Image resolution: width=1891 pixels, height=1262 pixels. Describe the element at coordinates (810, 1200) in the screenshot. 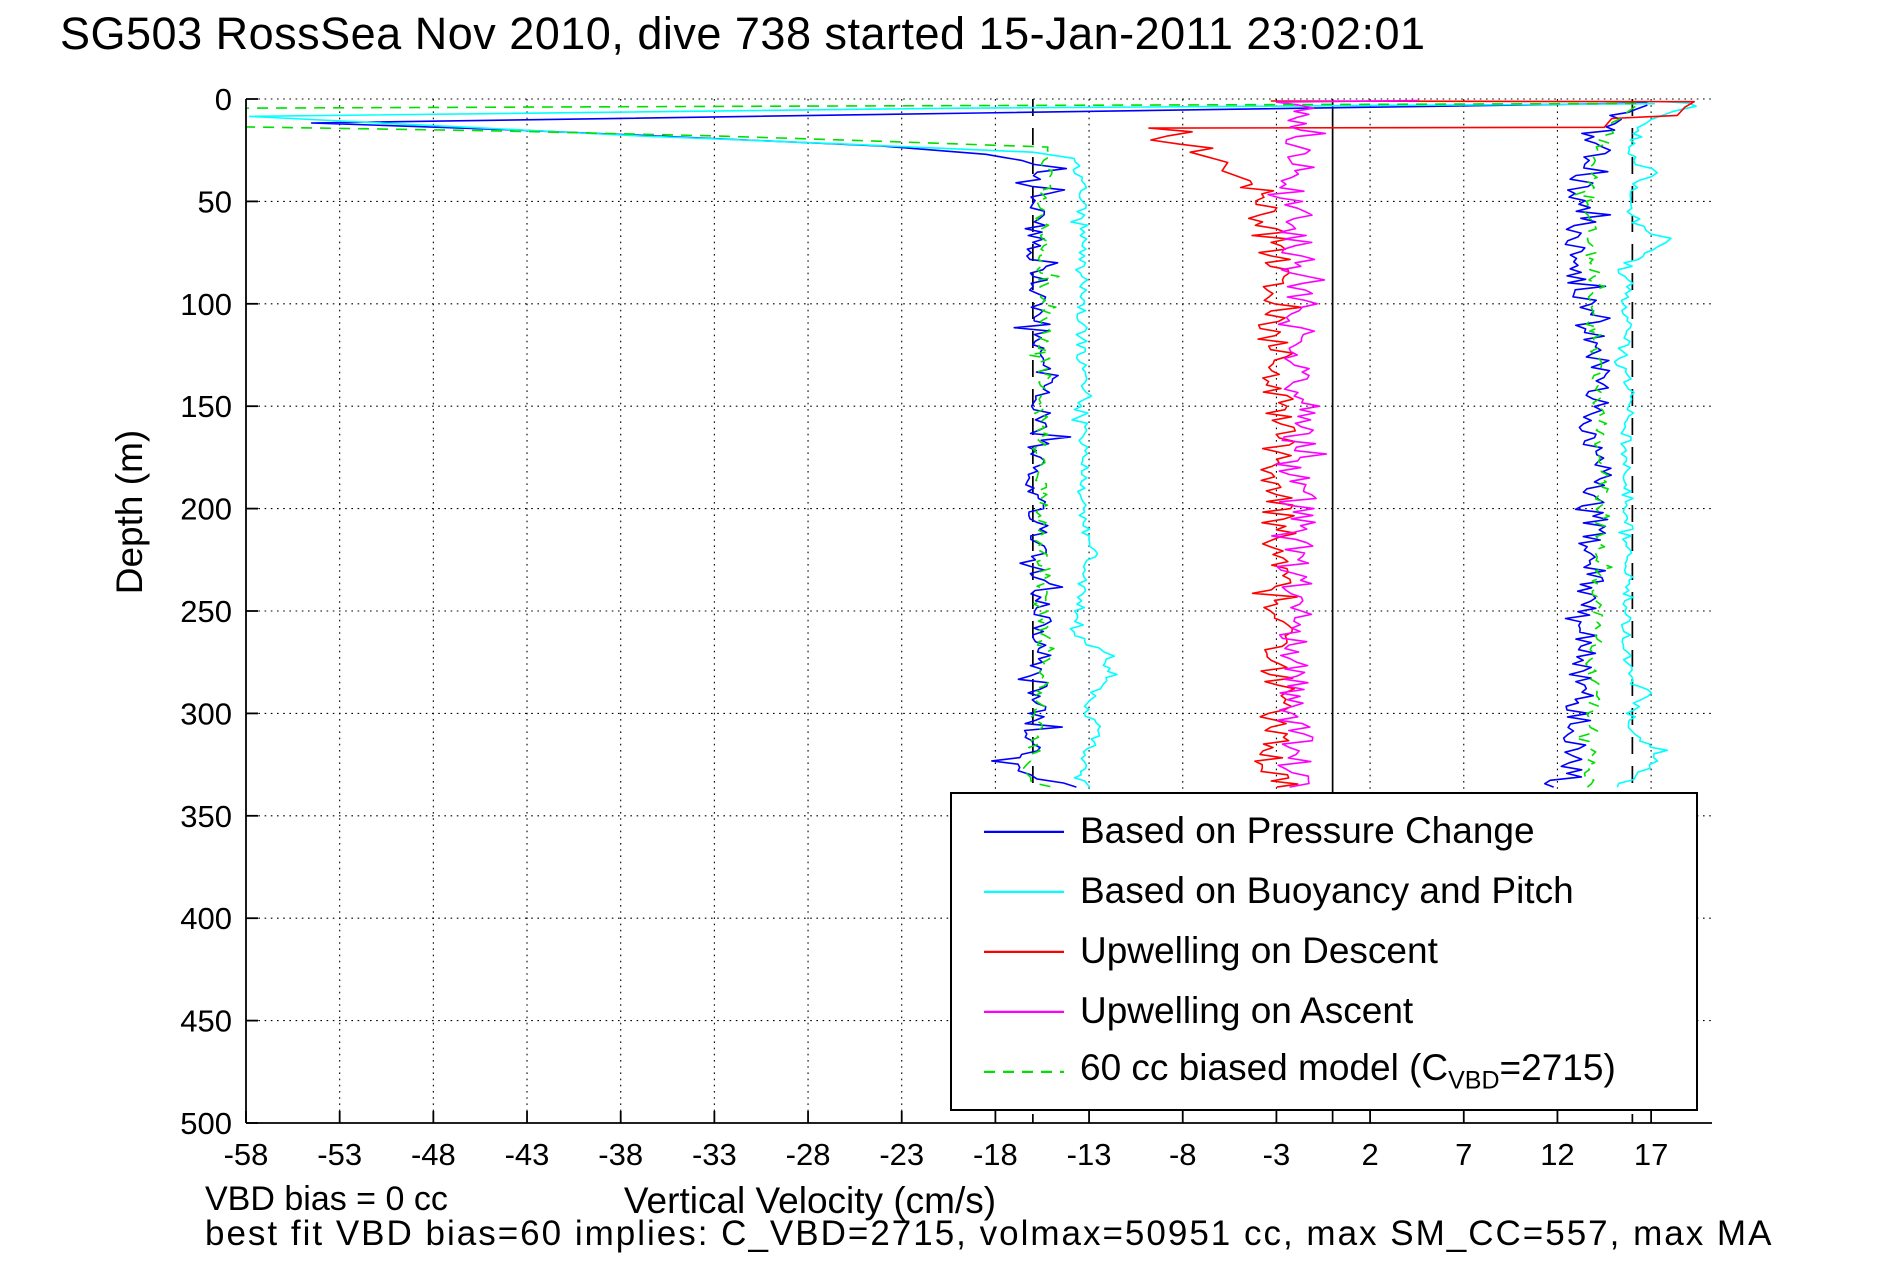

I see `x-axis-label: Vertical Velocity (cm/s)` at that location.